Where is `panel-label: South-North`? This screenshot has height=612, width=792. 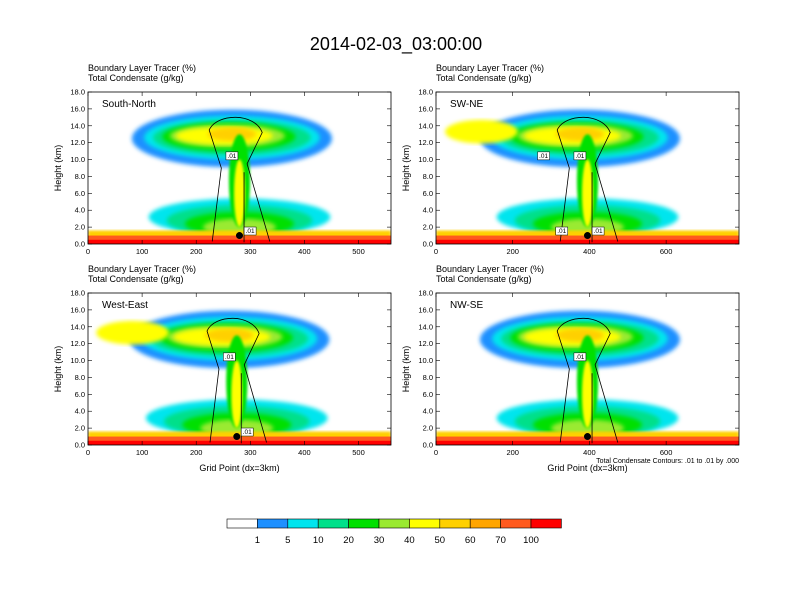
panel-label: South-North is located at coordinates (129, 104).